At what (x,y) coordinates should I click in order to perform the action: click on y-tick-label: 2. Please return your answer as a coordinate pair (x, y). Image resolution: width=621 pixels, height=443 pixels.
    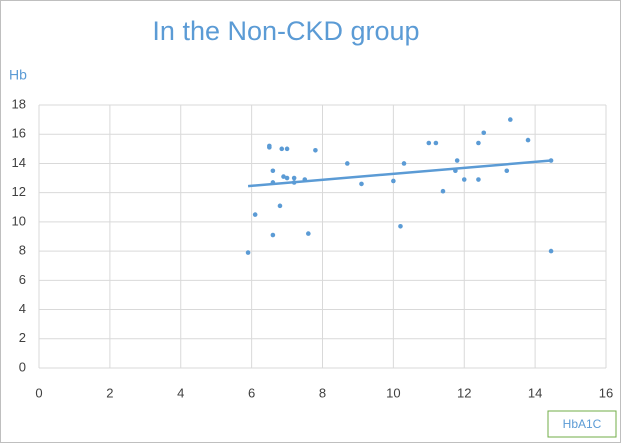
    Looking at the image, I should click on (22, 337).